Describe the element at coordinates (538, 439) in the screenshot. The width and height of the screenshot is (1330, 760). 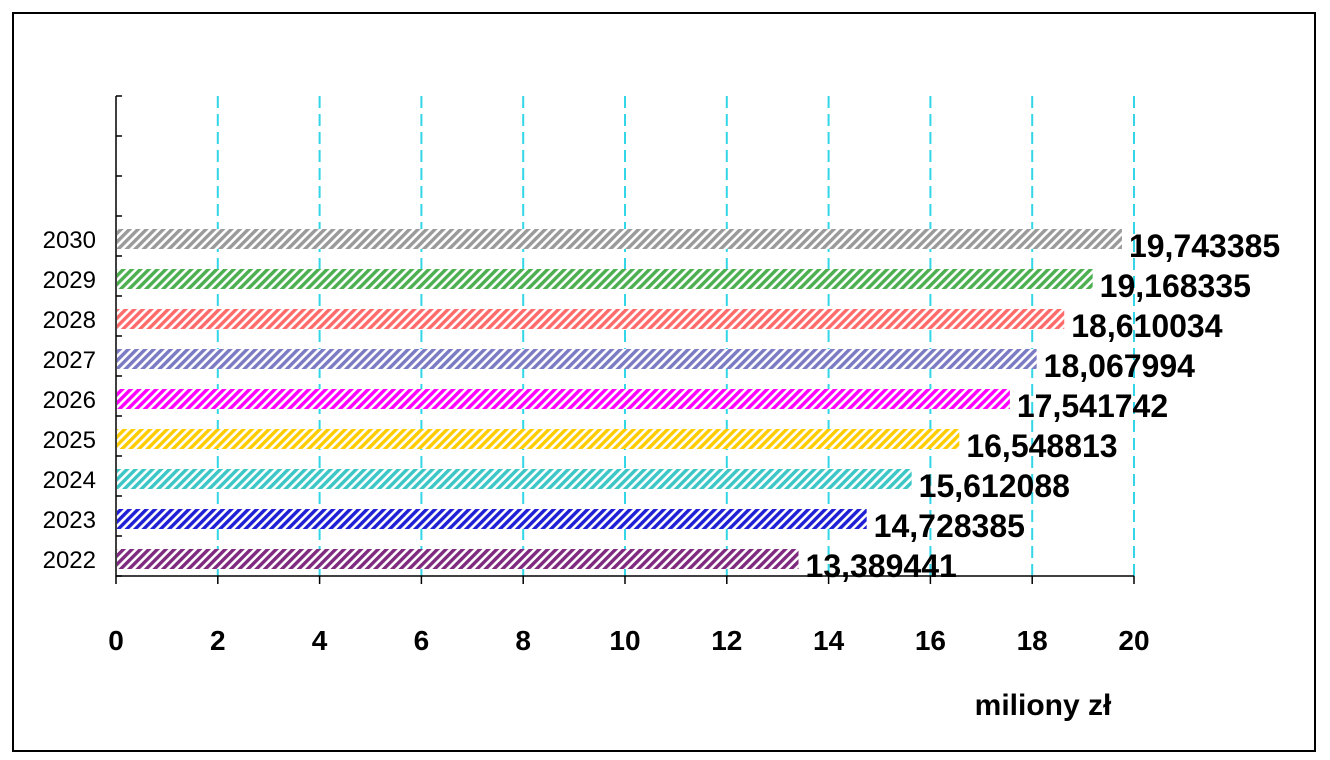
I see `bar-2025` at that location.